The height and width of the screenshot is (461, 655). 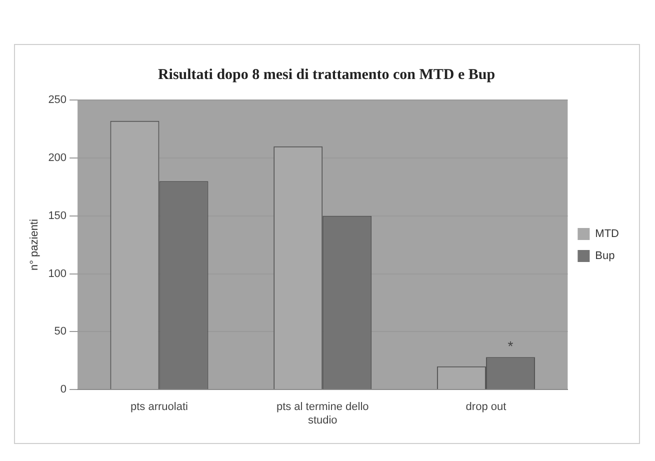 What do you see at coordinates (57, 100) in the screenshot?
I see `y-tick-label: 250` at bounding box center [57, 100].